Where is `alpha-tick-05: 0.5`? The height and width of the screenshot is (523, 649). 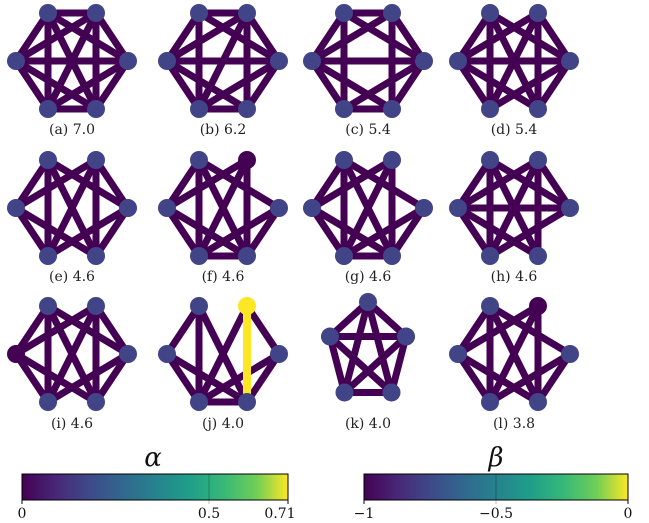
alpha-tick-05: 0.5 is located at coordinates (209, 514).